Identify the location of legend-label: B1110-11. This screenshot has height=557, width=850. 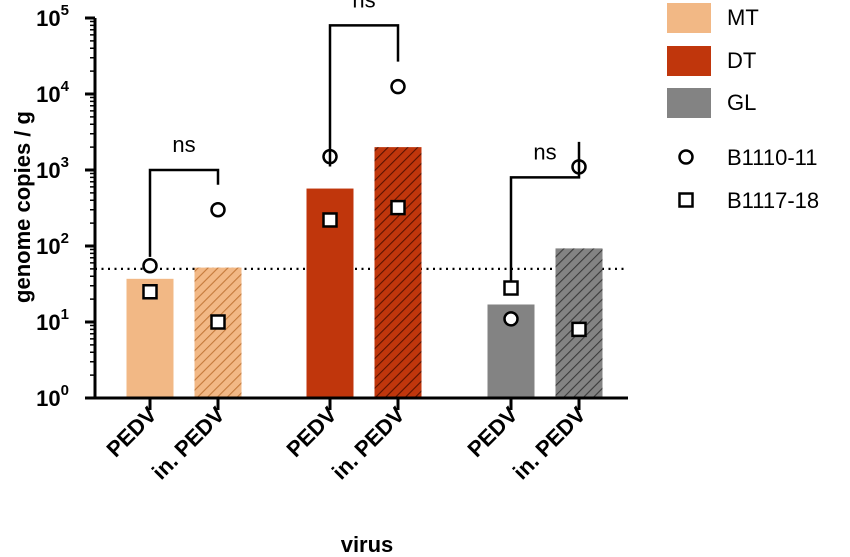
(772, 157).